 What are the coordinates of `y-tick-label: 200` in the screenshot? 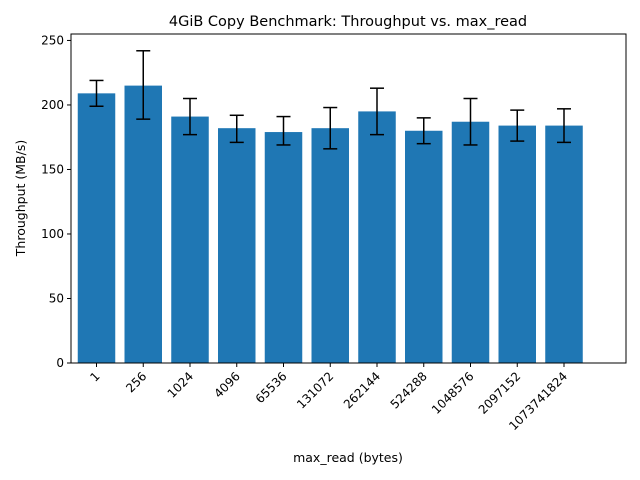 It's located at (52, 105).